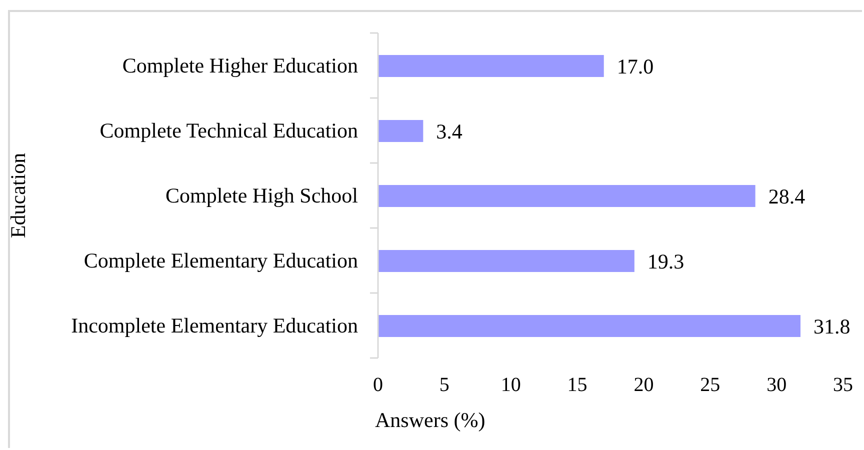  I want to click on data-label: 3.4, so click(449, 131).